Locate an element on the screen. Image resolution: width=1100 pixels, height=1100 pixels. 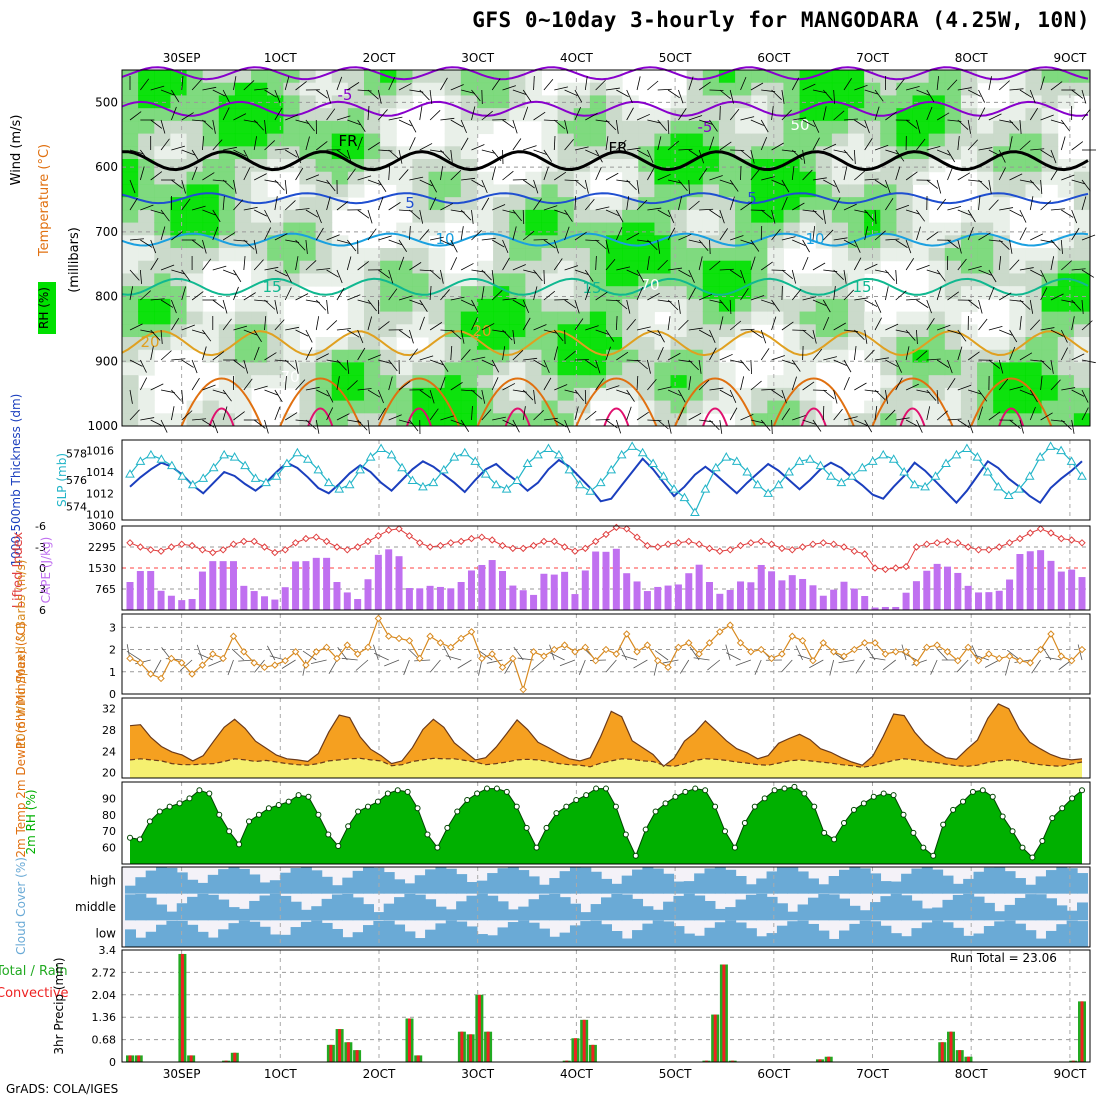
lifted-tick-label: 3 is located at coordinates (42, 589).